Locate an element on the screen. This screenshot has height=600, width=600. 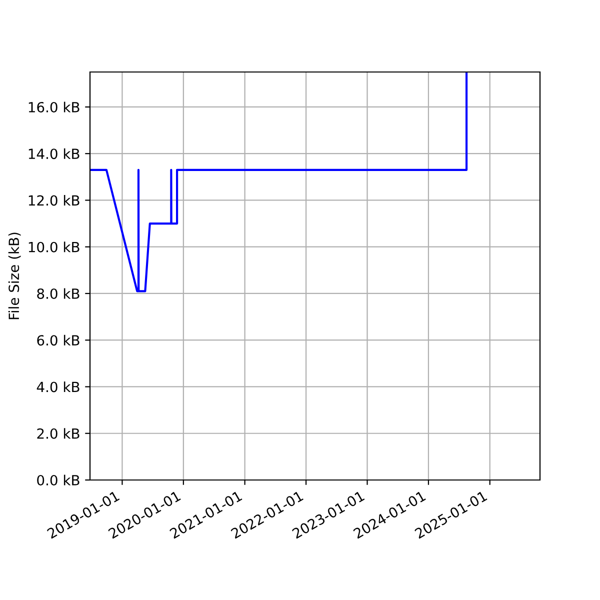
y-tick-label: 8.0 kB is located at coordinates (58, 293).